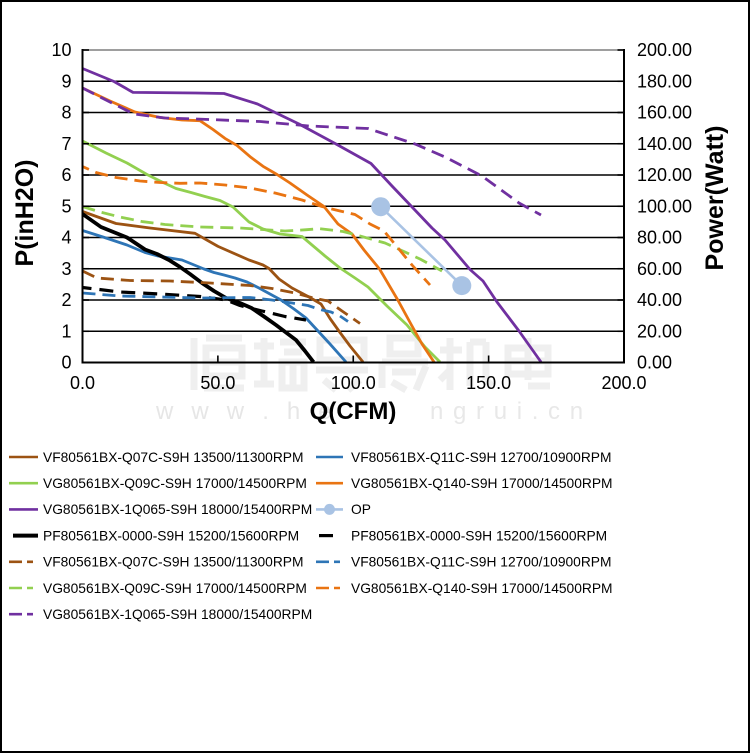  What do you see at coordinates (66, 300) in the screenshot?
I see `svg-text: 2` at bounding box center [66, 300].